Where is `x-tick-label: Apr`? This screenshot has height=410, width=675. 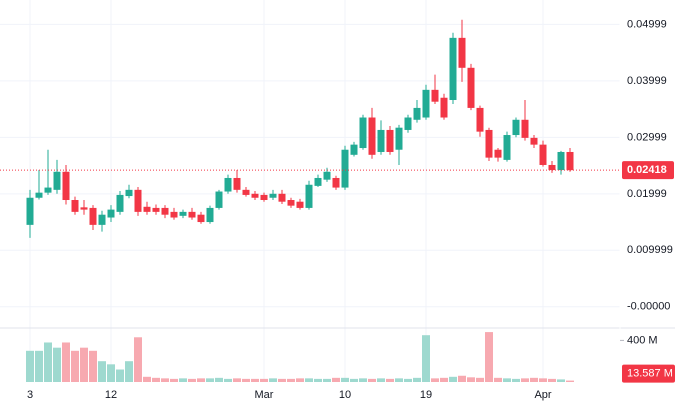
x-tick-label: Apr is located at coordinates (542, 395).